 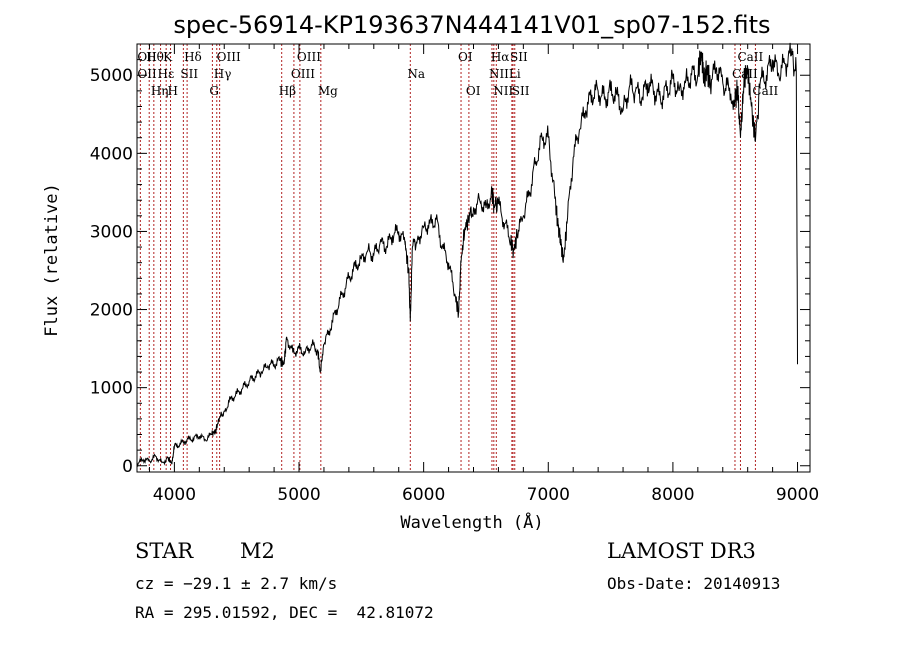 I want to click on x-tick-label: 5000, so click(x=298, y=495).